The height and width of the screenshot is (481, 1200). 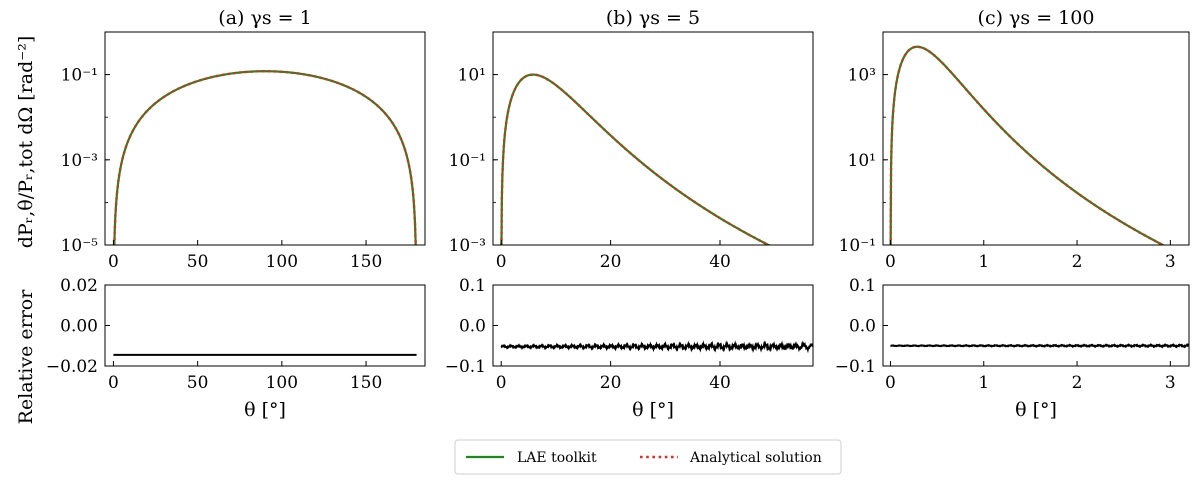 What do you see at coordinates (79, 286) in the screenshot?
I see `ytick-label: 0.02` at bounding box center [79, 286].